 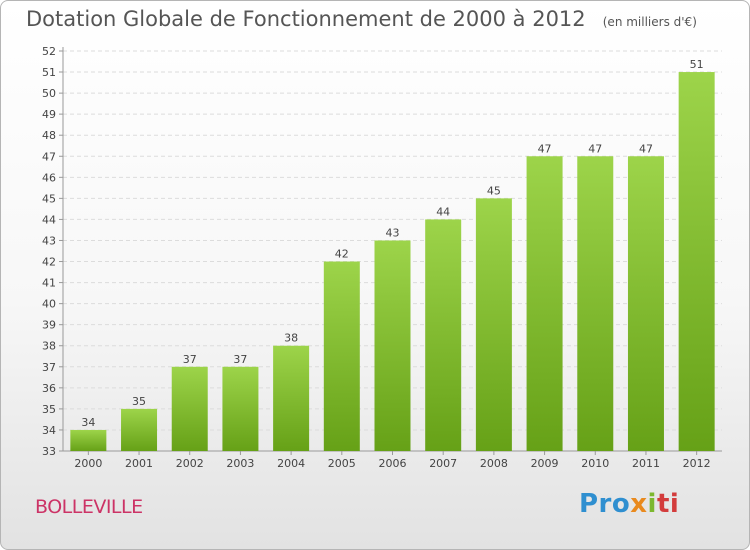 I want to click on x-tick-label: 2010, so click(x=595, y=463).